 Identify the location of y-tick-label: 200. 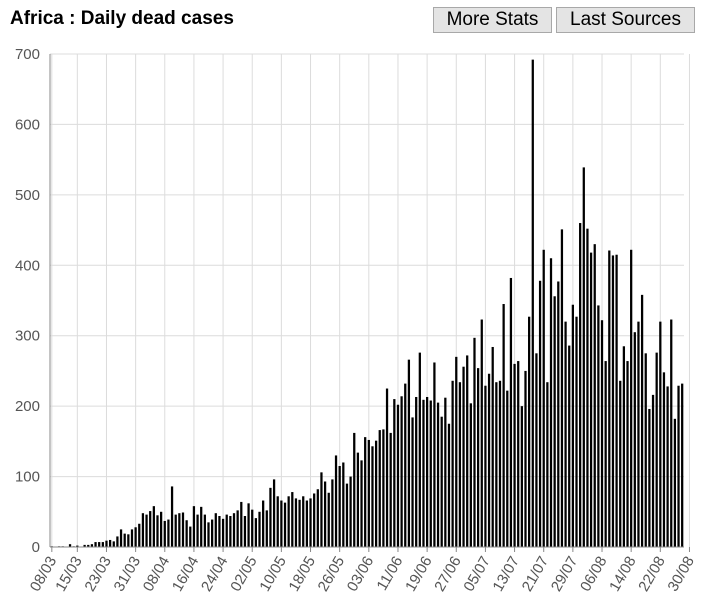
(27, 406).